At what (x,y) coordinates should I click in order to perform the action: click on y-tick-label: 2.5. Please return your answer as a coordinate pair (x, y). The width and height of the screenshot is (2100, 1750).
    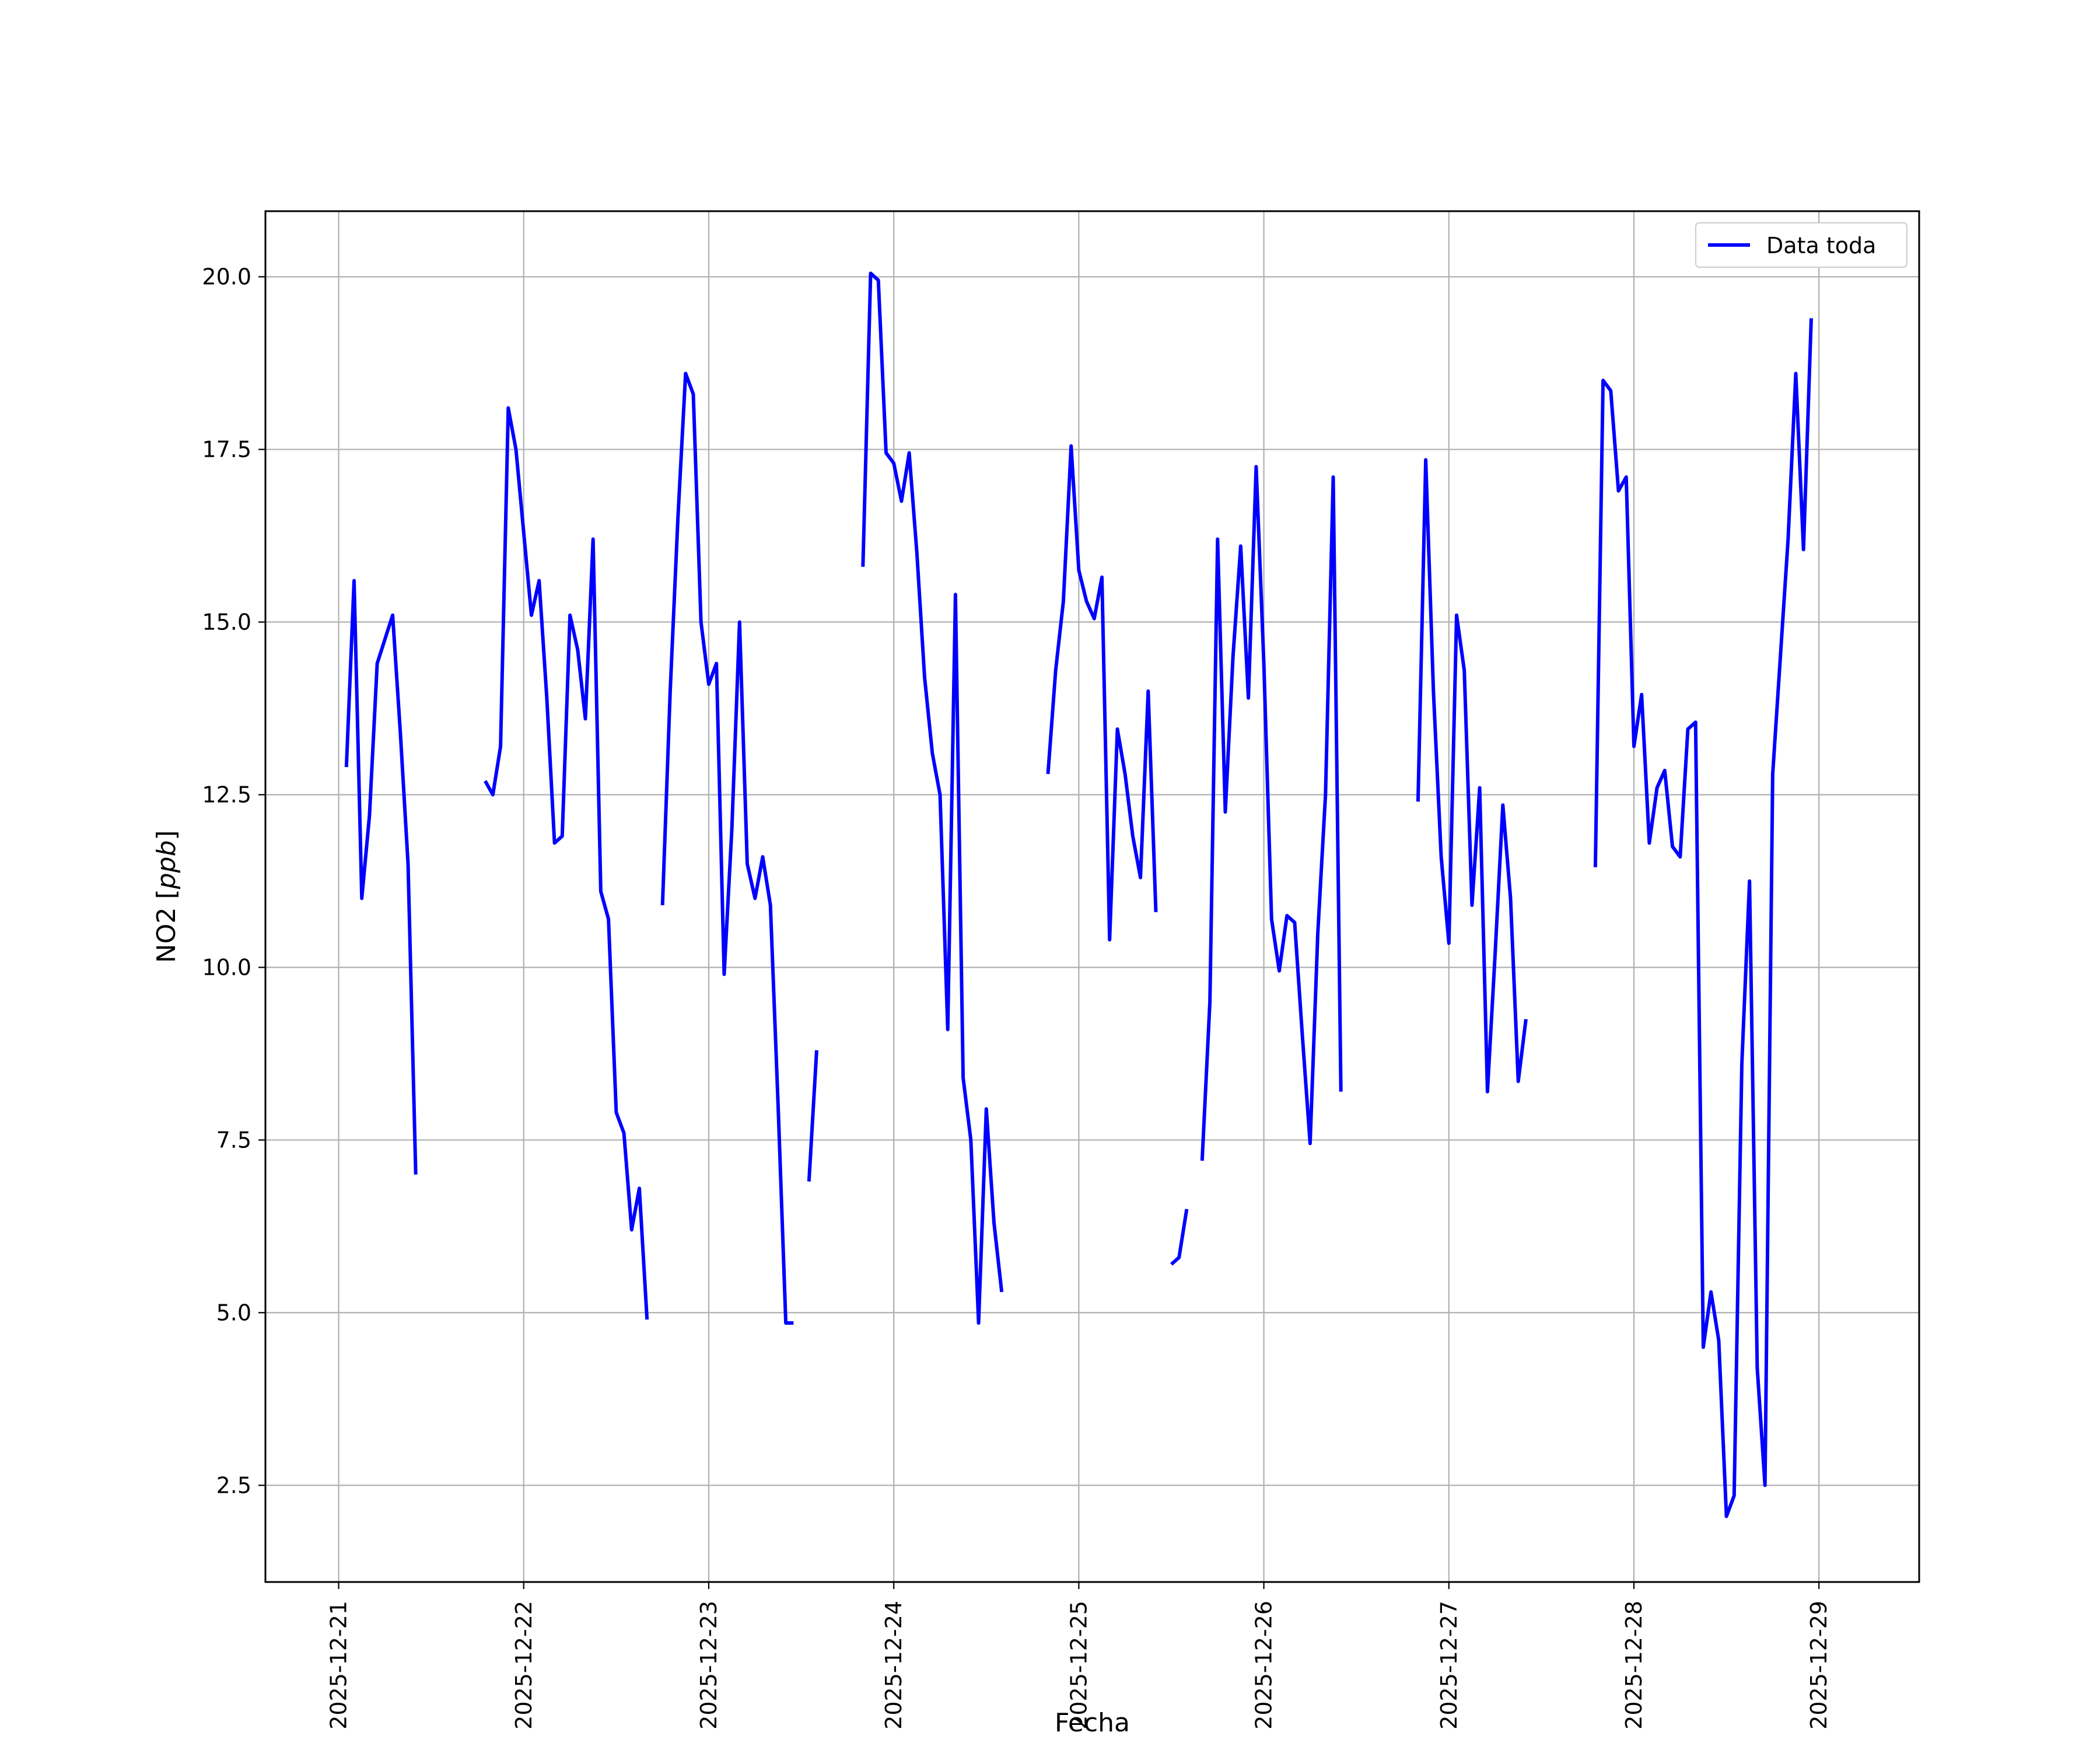
    Looking at the image, I should click on (233, 1485).